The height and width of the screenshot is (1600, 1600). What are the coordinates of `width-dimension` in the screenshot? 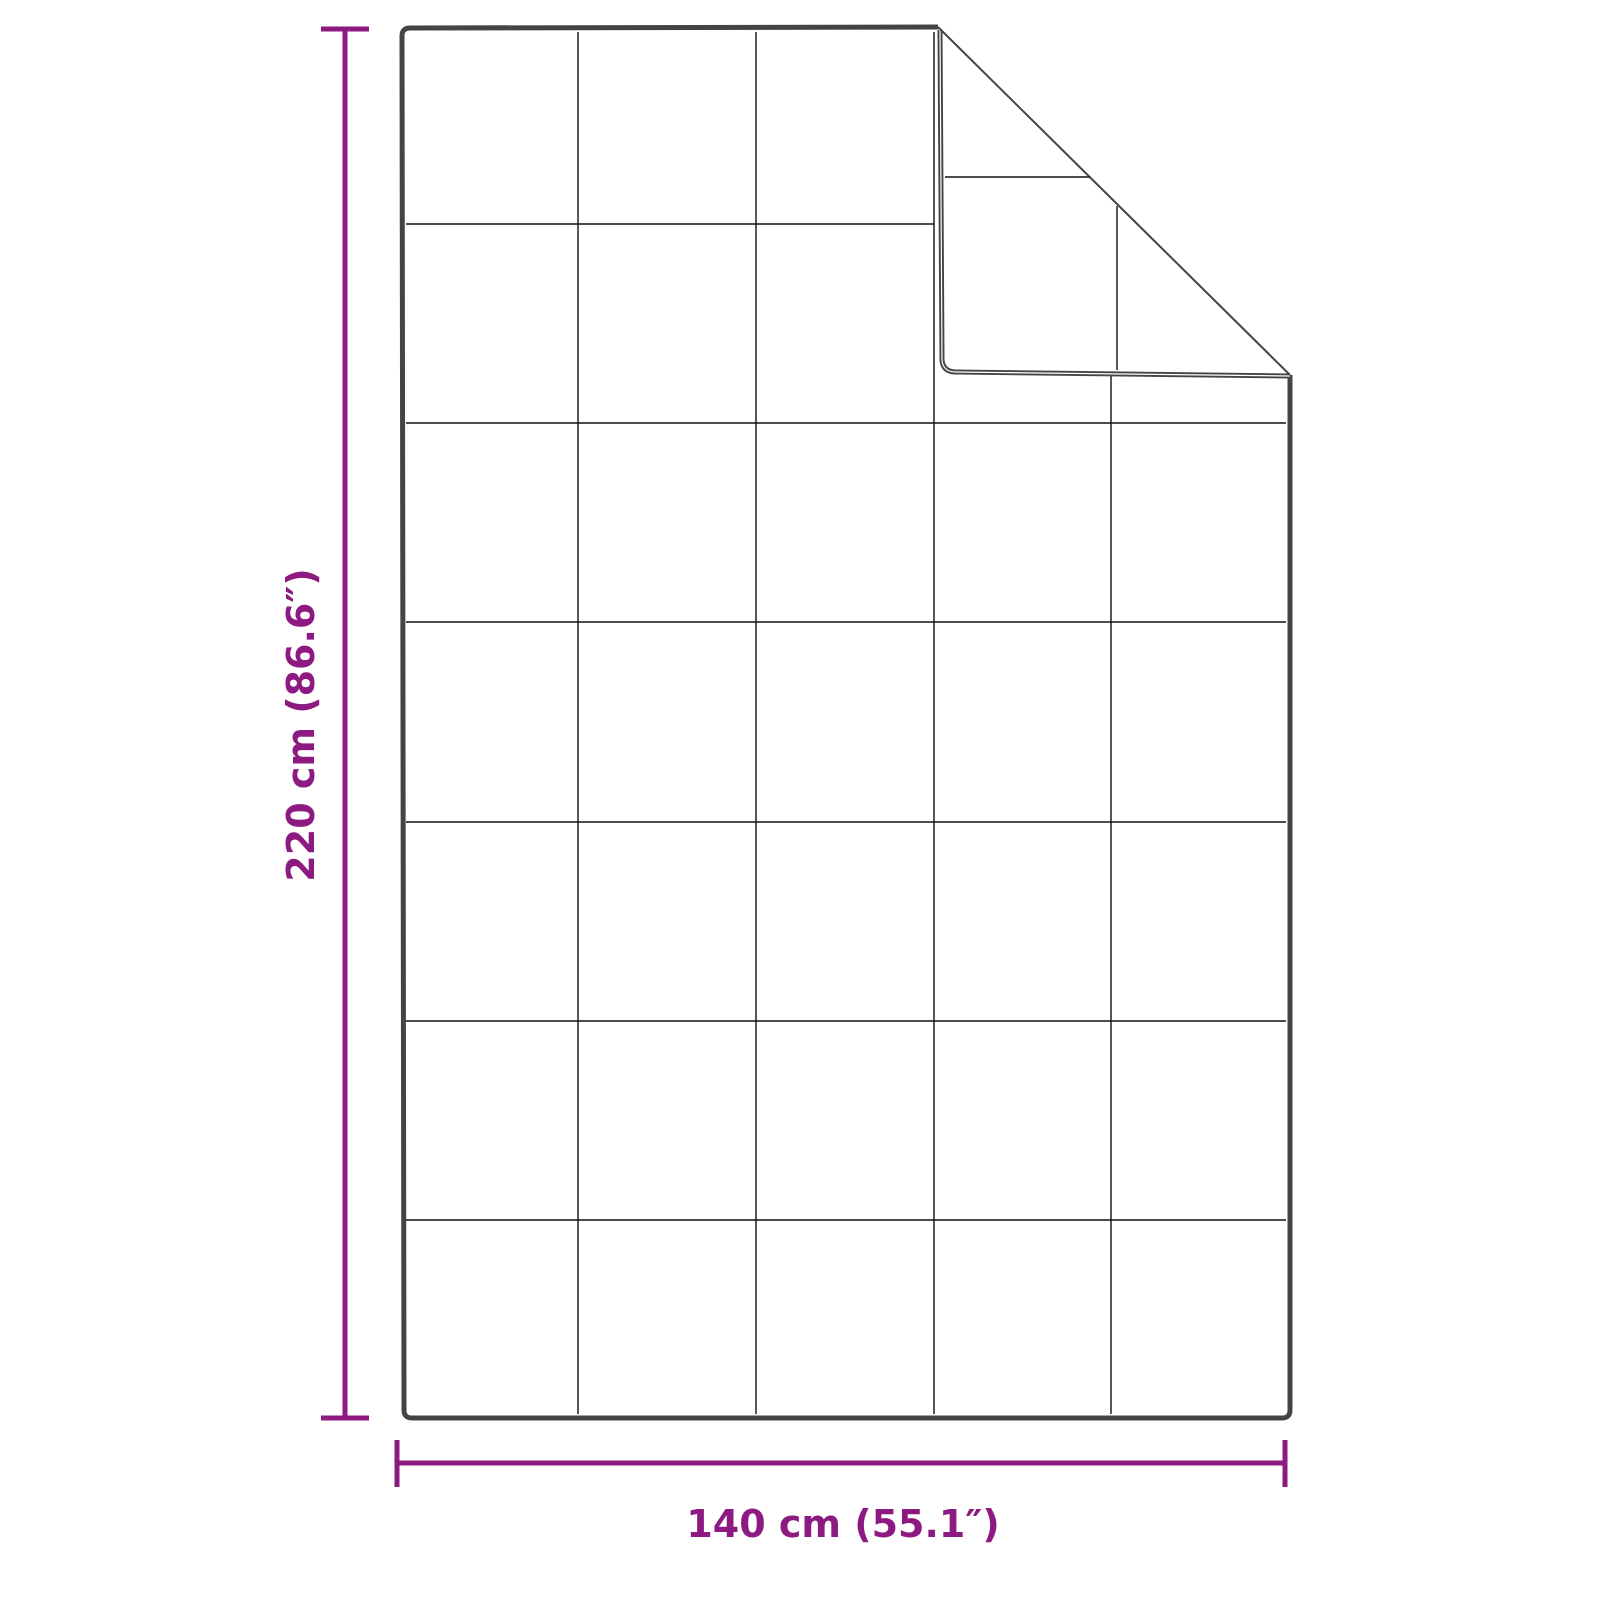 It's located at (841, 1463).